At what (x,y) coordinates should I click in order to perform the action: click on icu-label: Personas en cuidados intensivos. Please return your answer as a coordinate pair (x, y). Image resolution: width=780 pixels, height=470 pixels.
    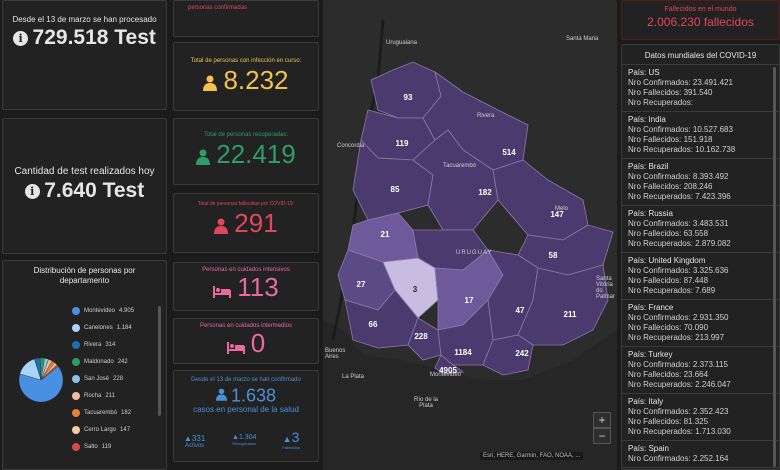
    Looking at the image, I should click on (246, 270).